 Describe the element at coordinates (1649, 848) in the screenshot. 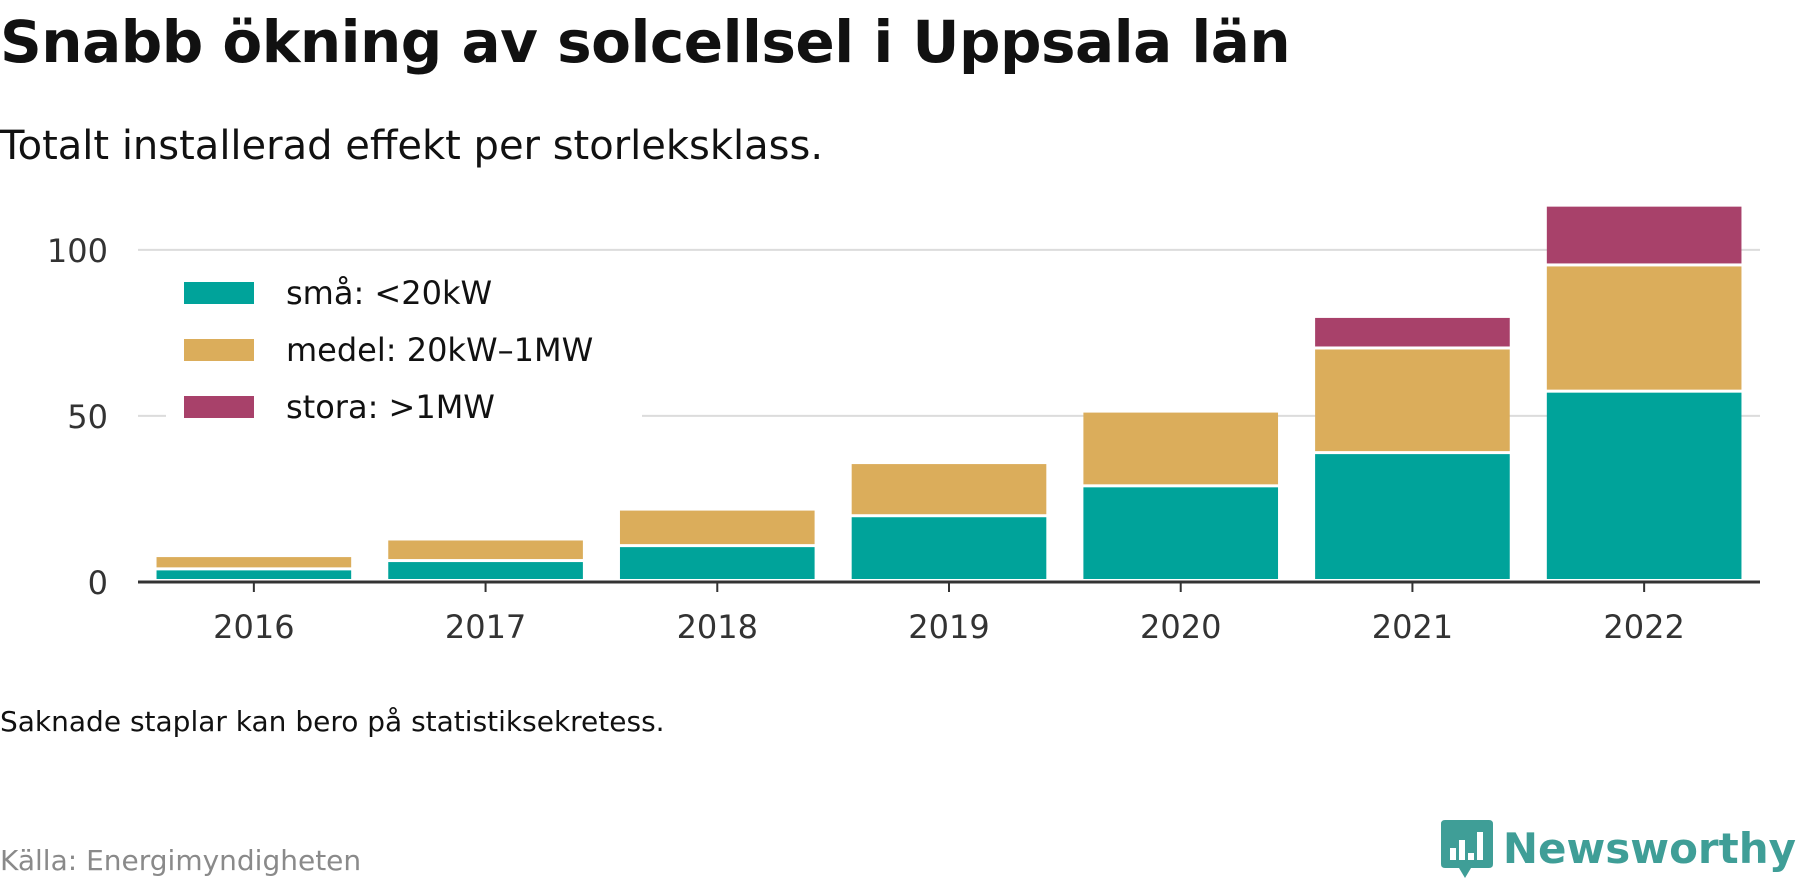

I see `brand-name: Newsworthy` at that location.